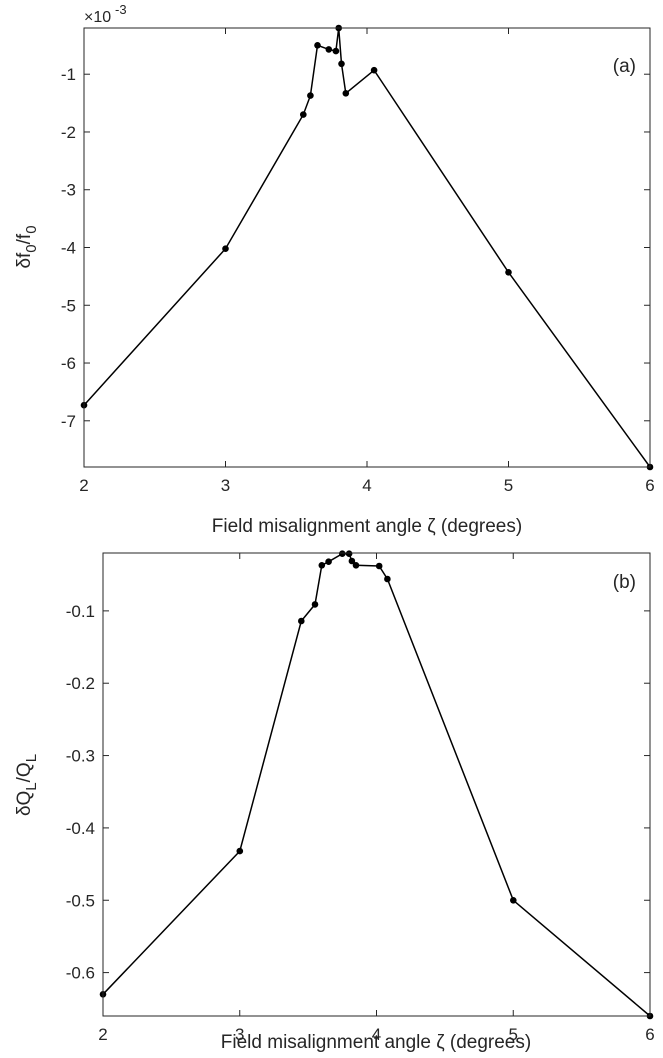  I want to click on panel-b-x-tick-label: 6, so click(649, 1034).